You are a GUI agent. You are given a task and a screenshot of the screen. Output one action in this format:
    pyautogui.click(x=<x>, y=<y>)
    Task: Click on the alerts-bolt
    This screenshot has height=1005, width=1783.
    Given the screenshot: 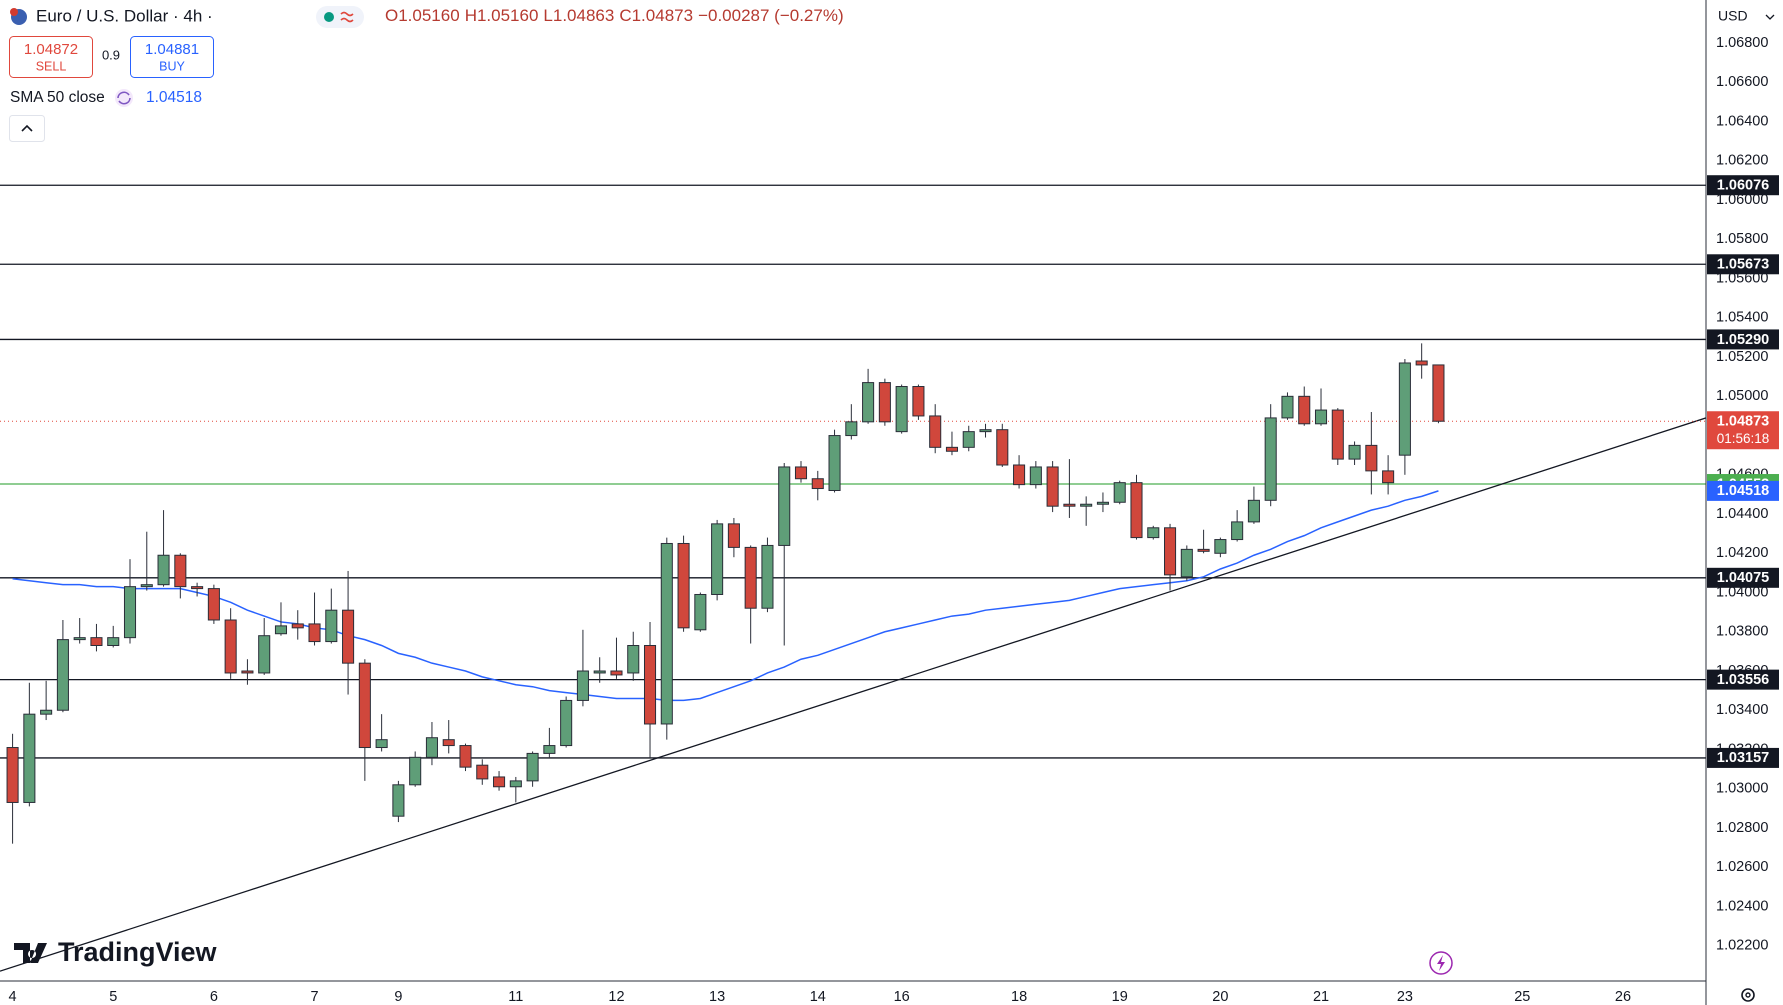 What is the action you would take?
    pyautogui.click(x=1441, y=963)
    